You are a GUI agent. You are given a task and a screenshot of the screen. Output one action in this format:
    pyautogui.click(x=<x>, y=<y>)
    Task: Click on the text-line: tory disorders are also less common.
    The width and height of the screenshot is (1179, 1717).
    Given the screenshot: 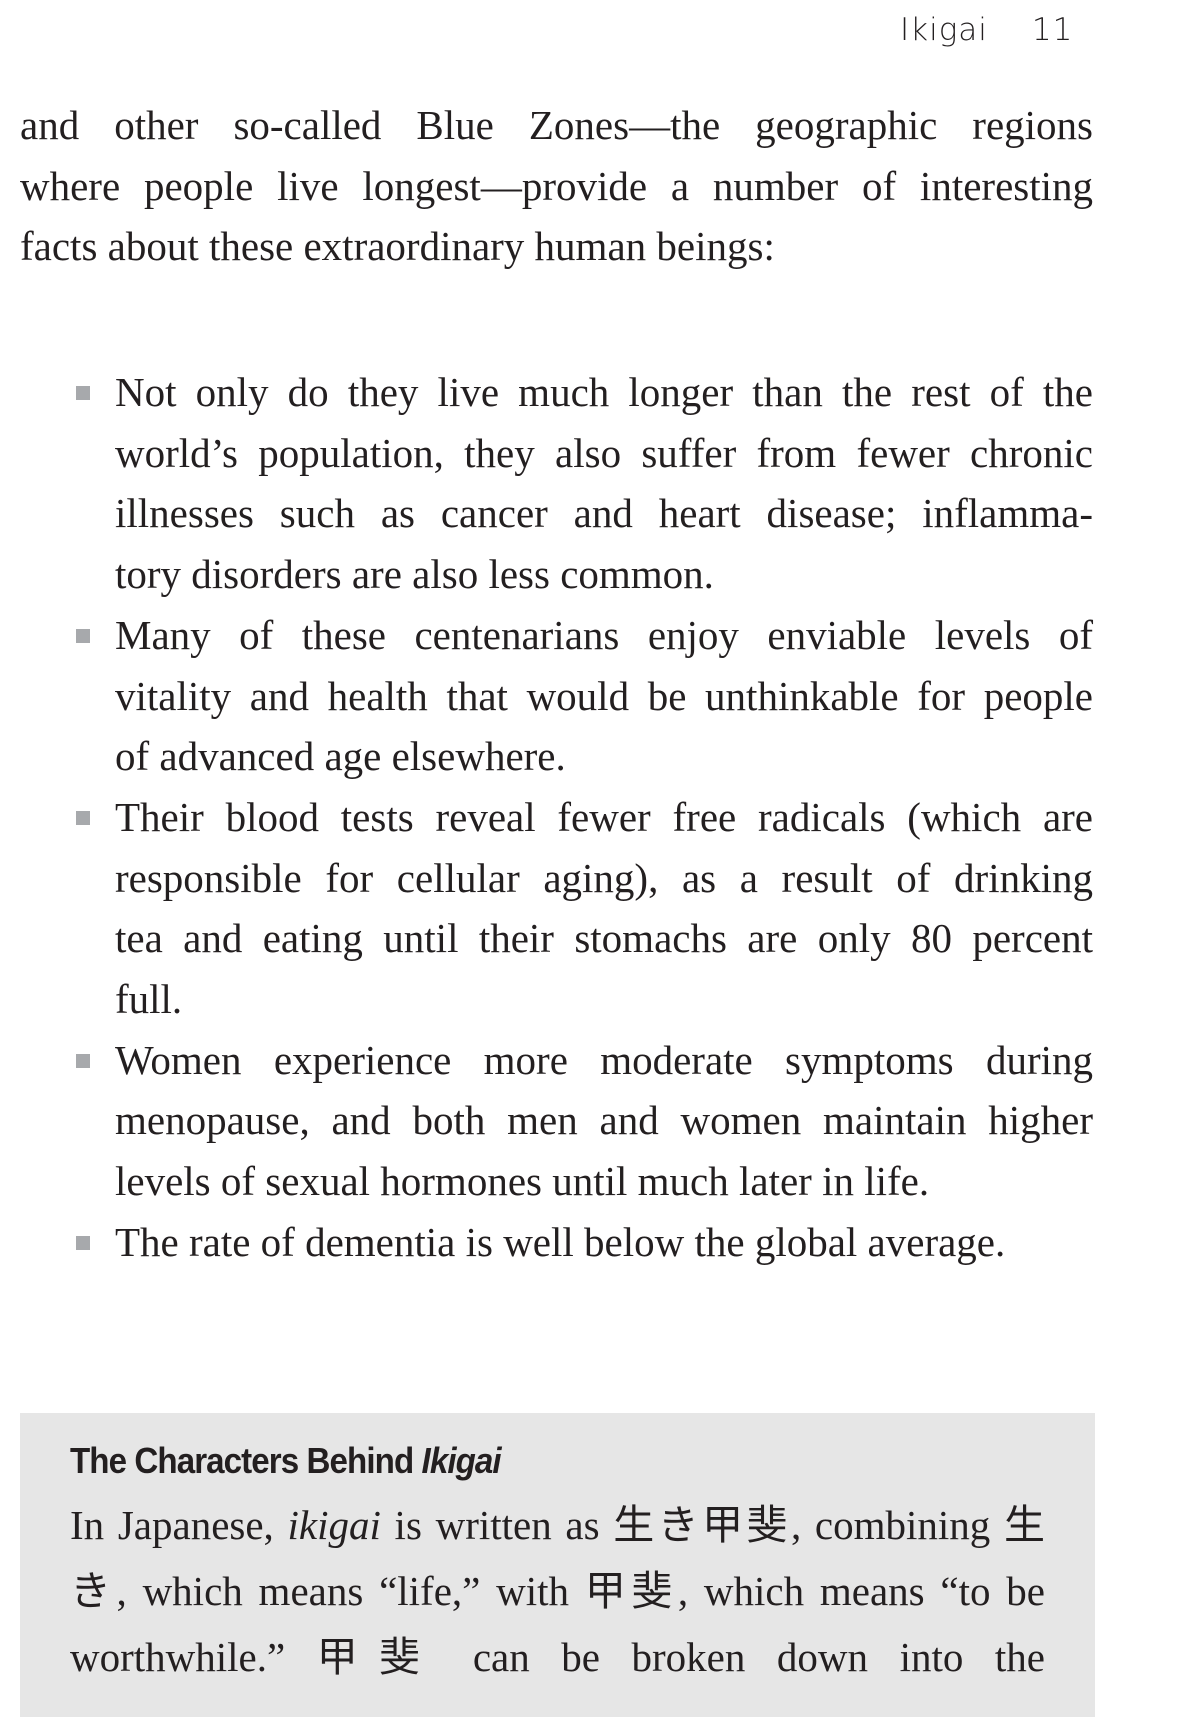 What is the action you would take?
    pyautogui.click(x=414, y=574)
    